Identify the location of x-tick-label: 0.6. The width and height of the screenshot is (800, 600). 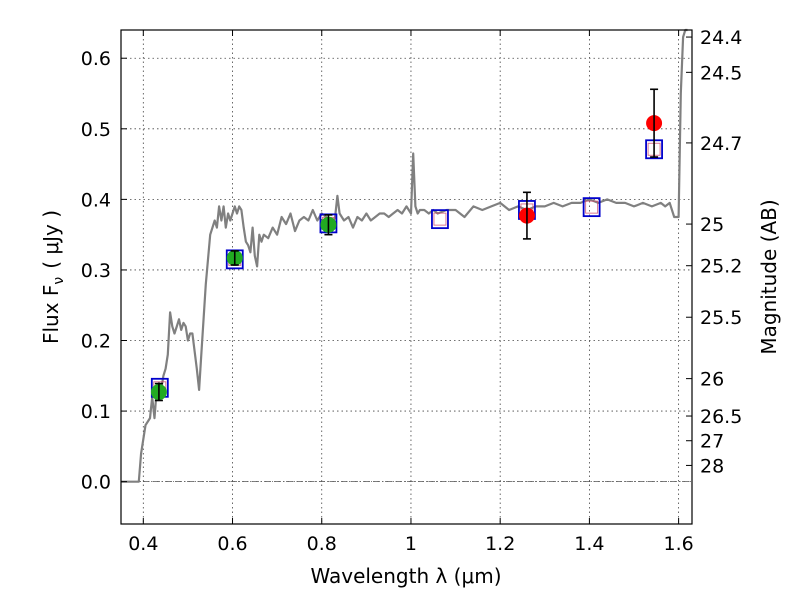
(232, 544).